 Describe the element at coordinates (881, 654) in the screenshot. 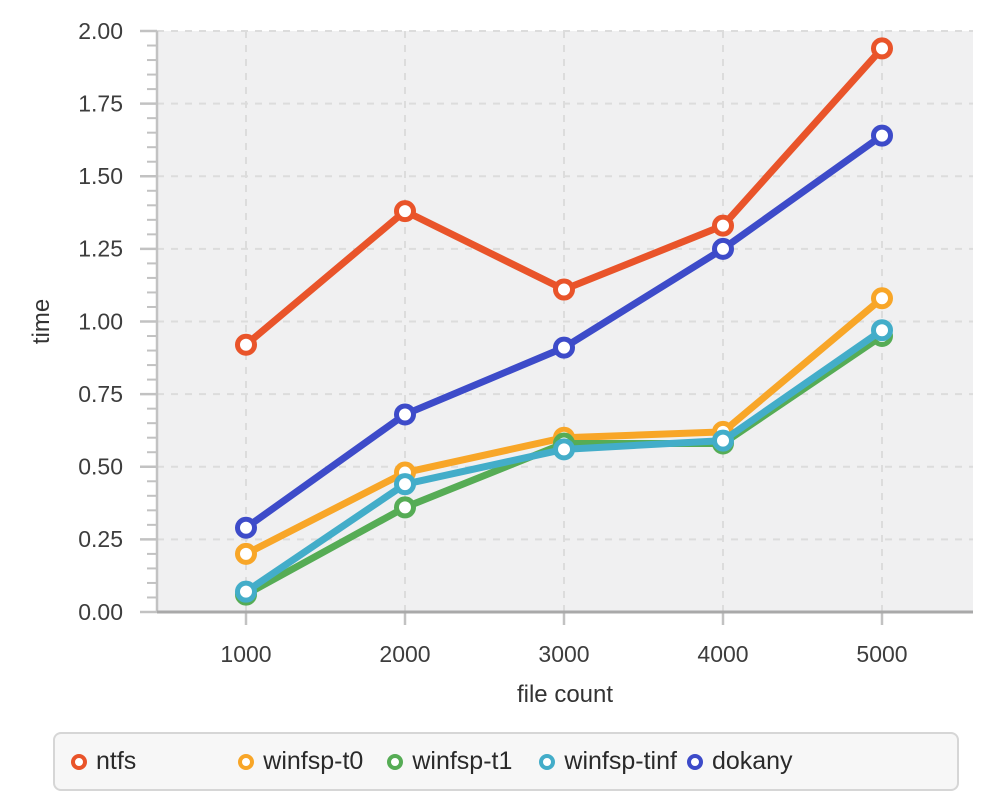

I see `x-tick-label: 5000` at that location.